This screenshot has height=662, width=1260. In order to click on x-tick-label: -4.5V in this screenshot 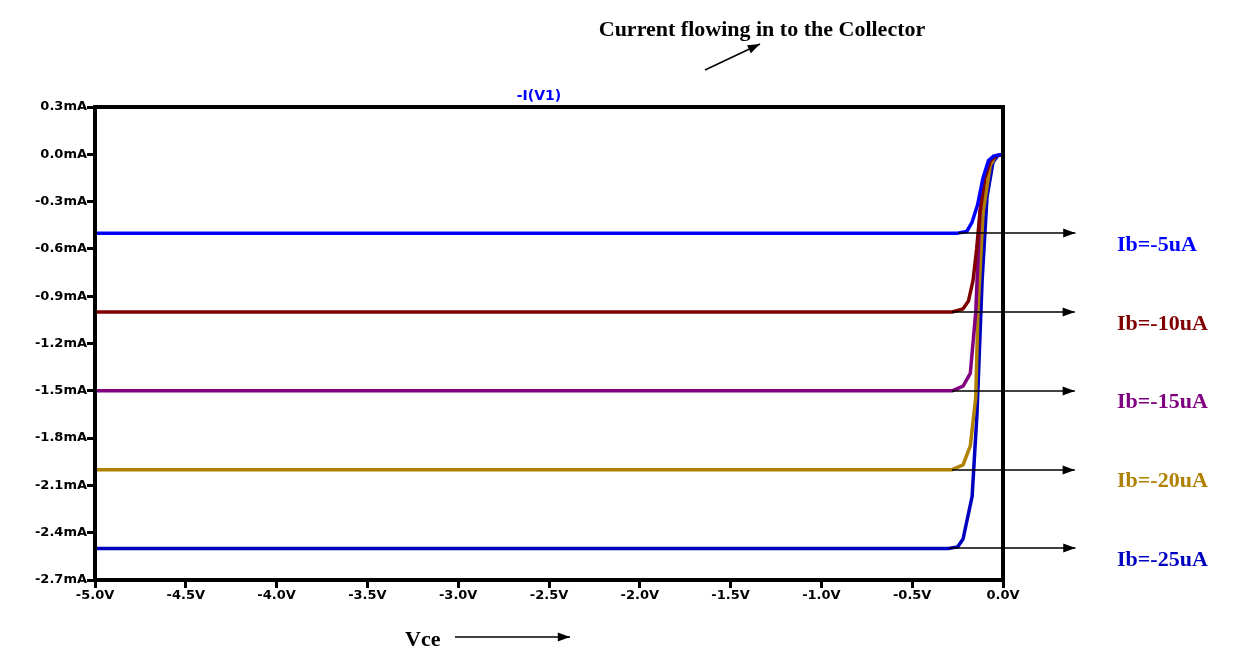, I will do `click(186, 595)`.